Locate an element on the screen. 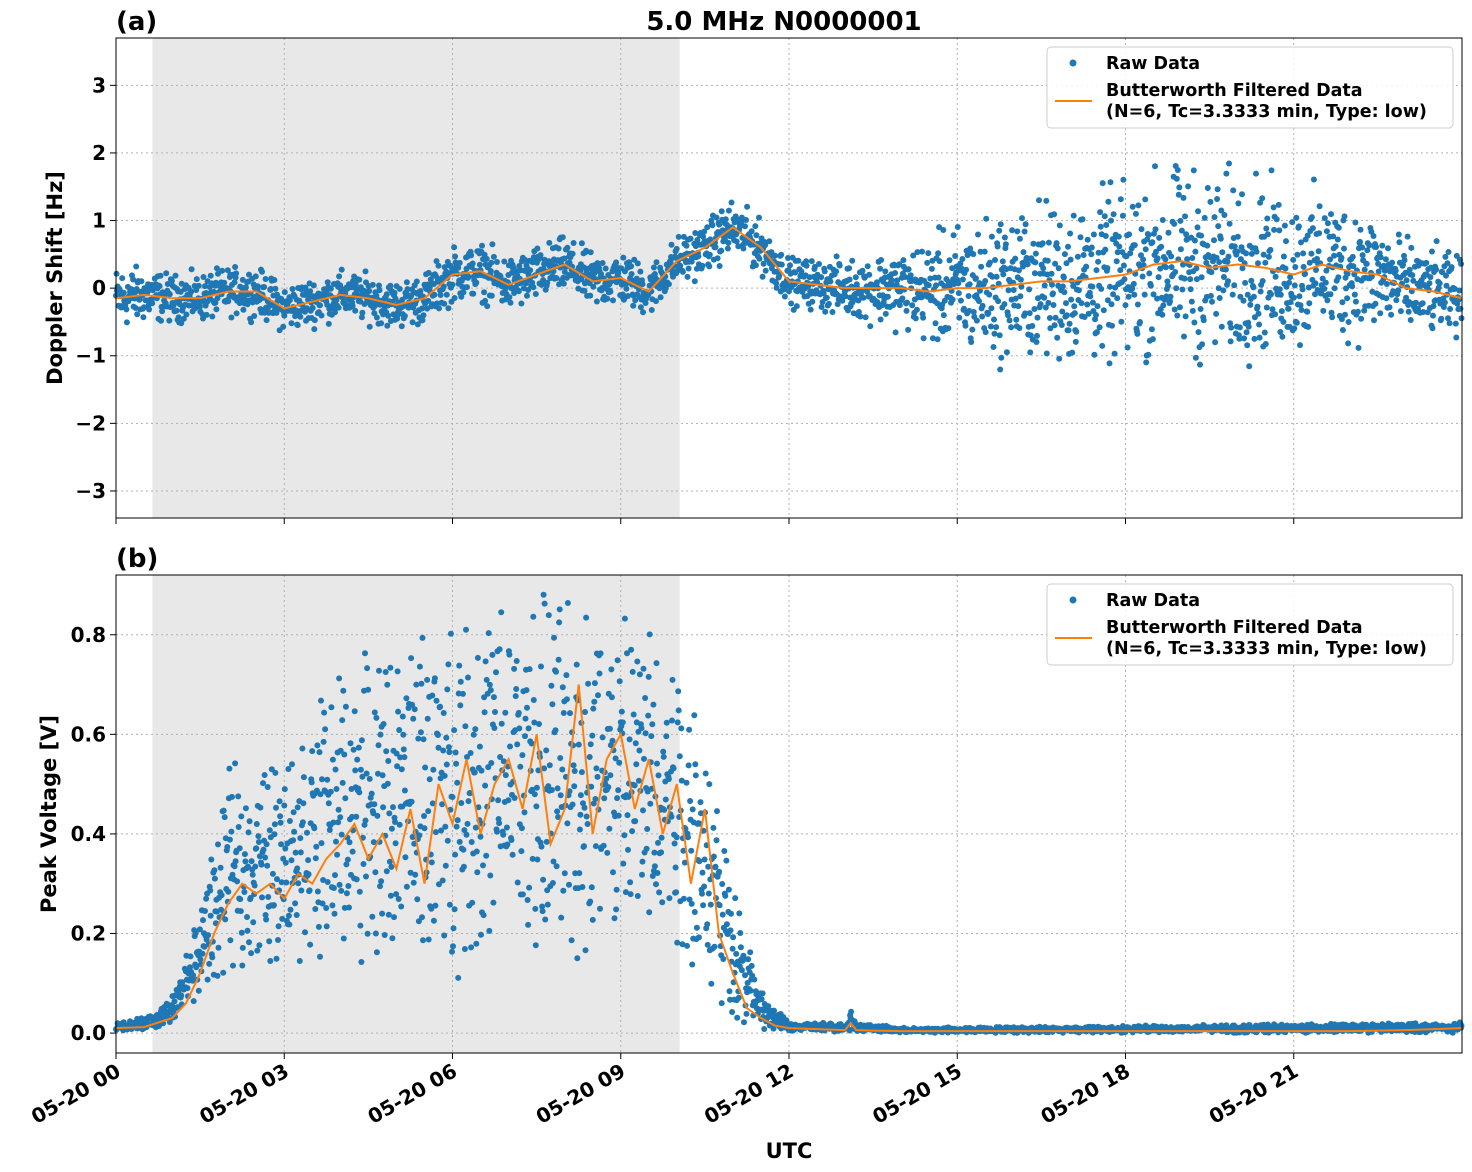 Image resolution: width=1472 pixels, height=1172 pixels. y-tick-label: 1 is located at coordinates (99, 221).